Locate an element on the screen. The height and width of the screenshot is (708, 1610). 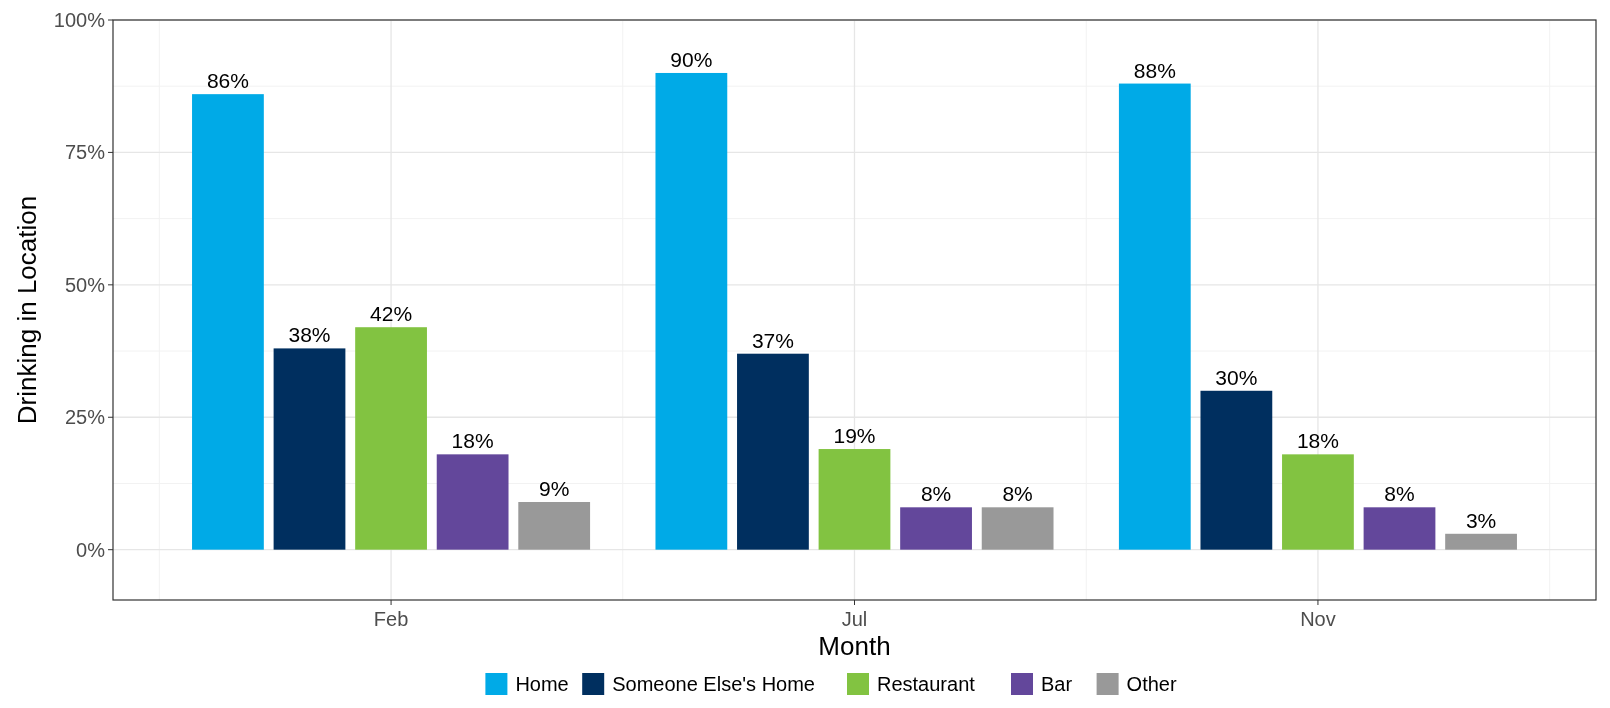
data-label: 88% is located at coordinates (1154, 70).